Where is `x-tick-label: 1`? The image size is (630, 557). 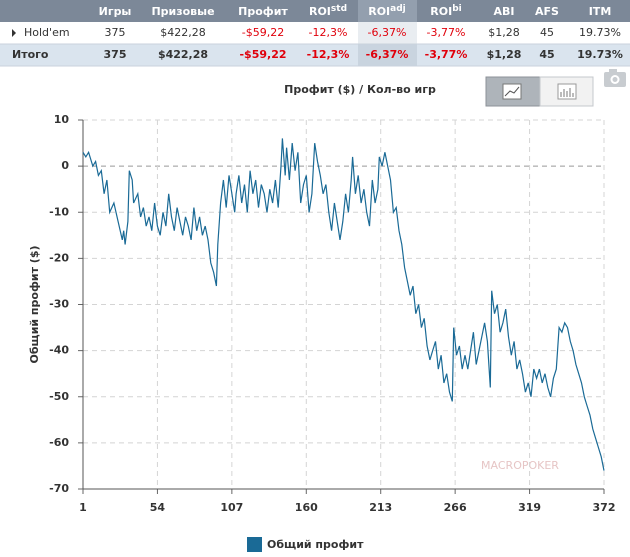
x-tick-label: 1 is located at coordinates (83, 507).